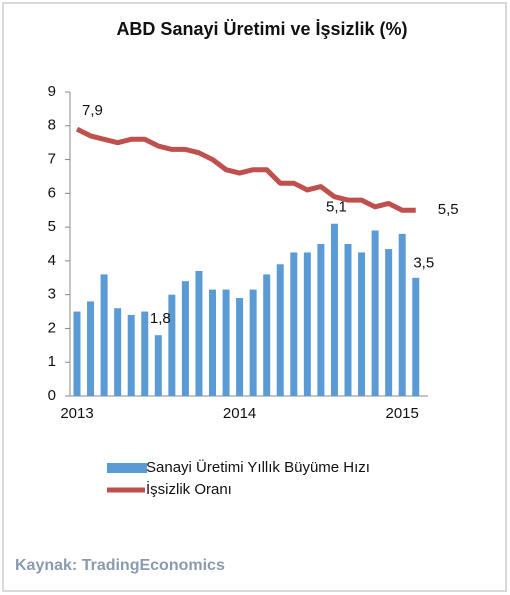 Image resolution: width=510 pixels, height=595 pixels. What do you see at coordinates (52, 192) in the screenshot?
I see `y-tick-label: 6` at bounding box center [52, 192].